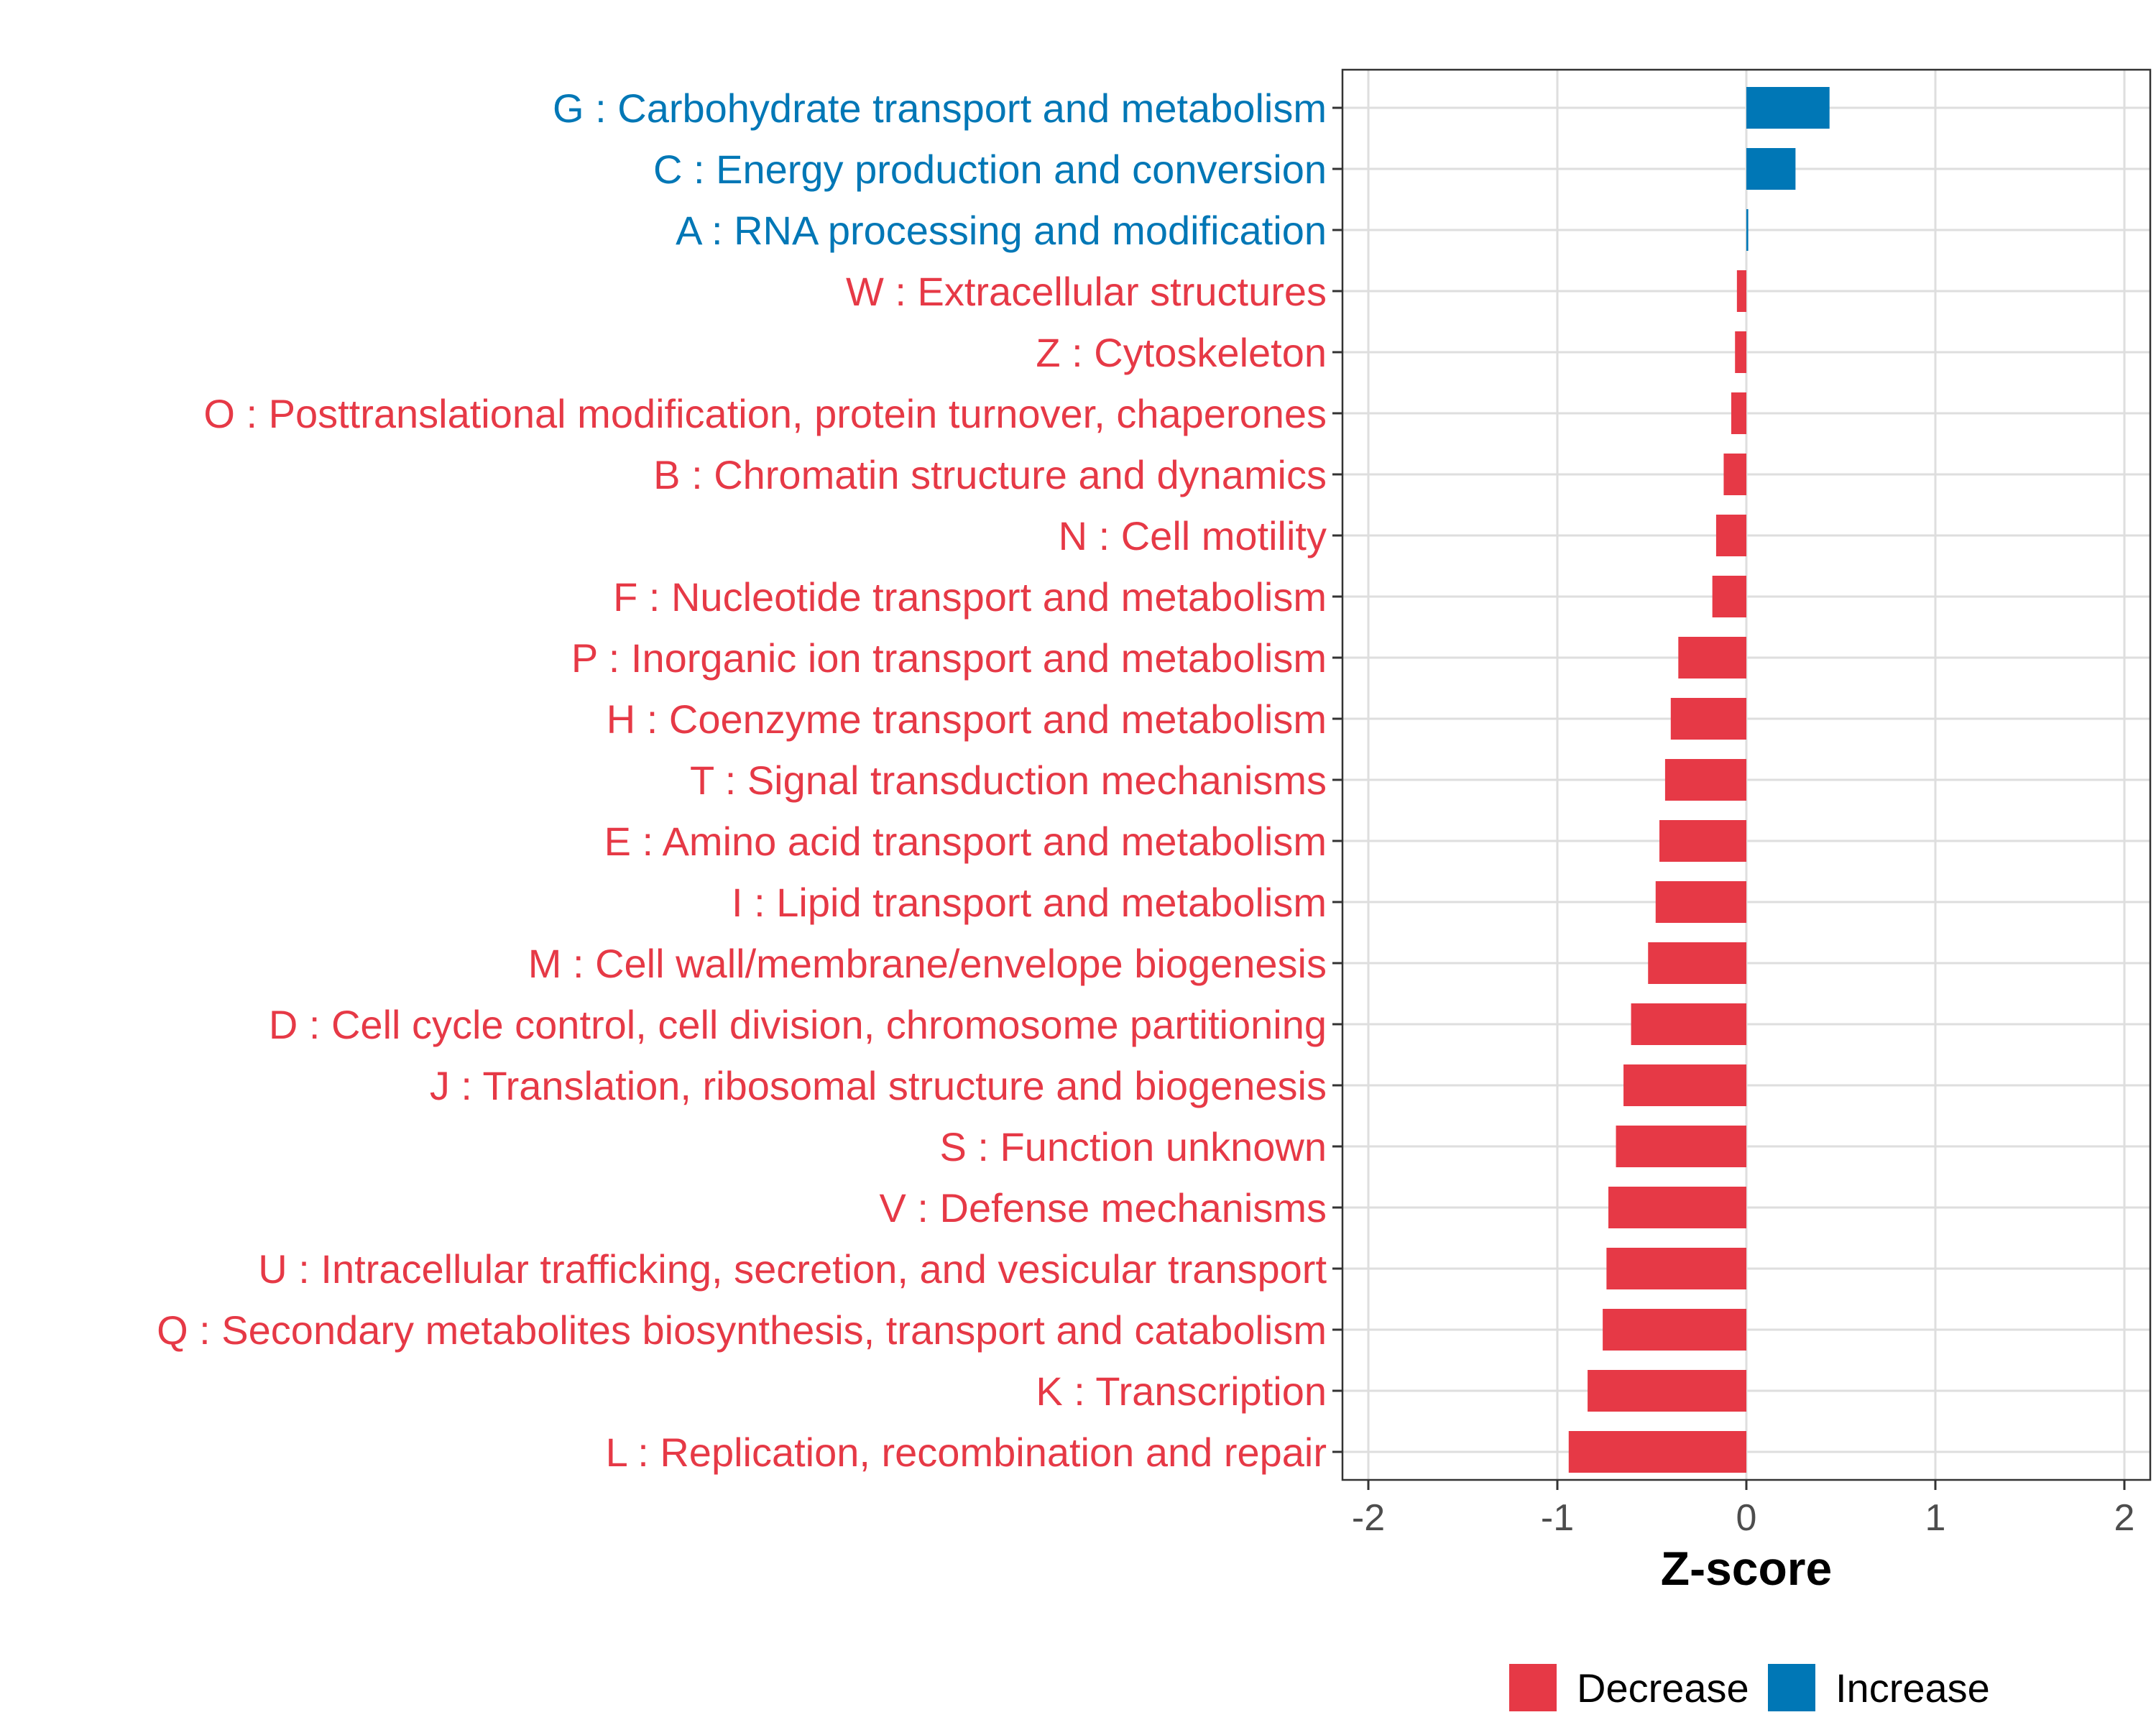 Image resolution: width=2156 pixels, height=1725 pixels. What do you see at coordinates (1103, 1207) in the screenshot?
I see `category-label: V : Defense mechanisms` at bounding box center [1103, 1207].